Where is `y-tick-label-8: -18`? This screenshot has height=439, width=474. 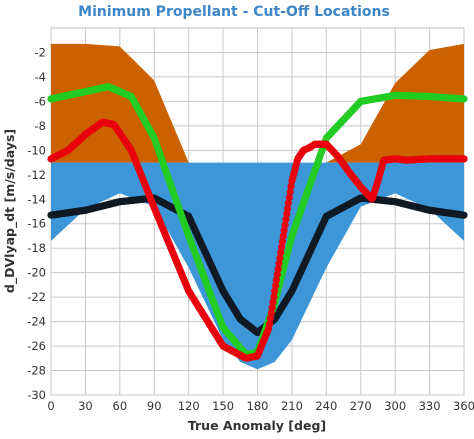
y-tick-label-8: -18 is located at coordinates (36, 248).